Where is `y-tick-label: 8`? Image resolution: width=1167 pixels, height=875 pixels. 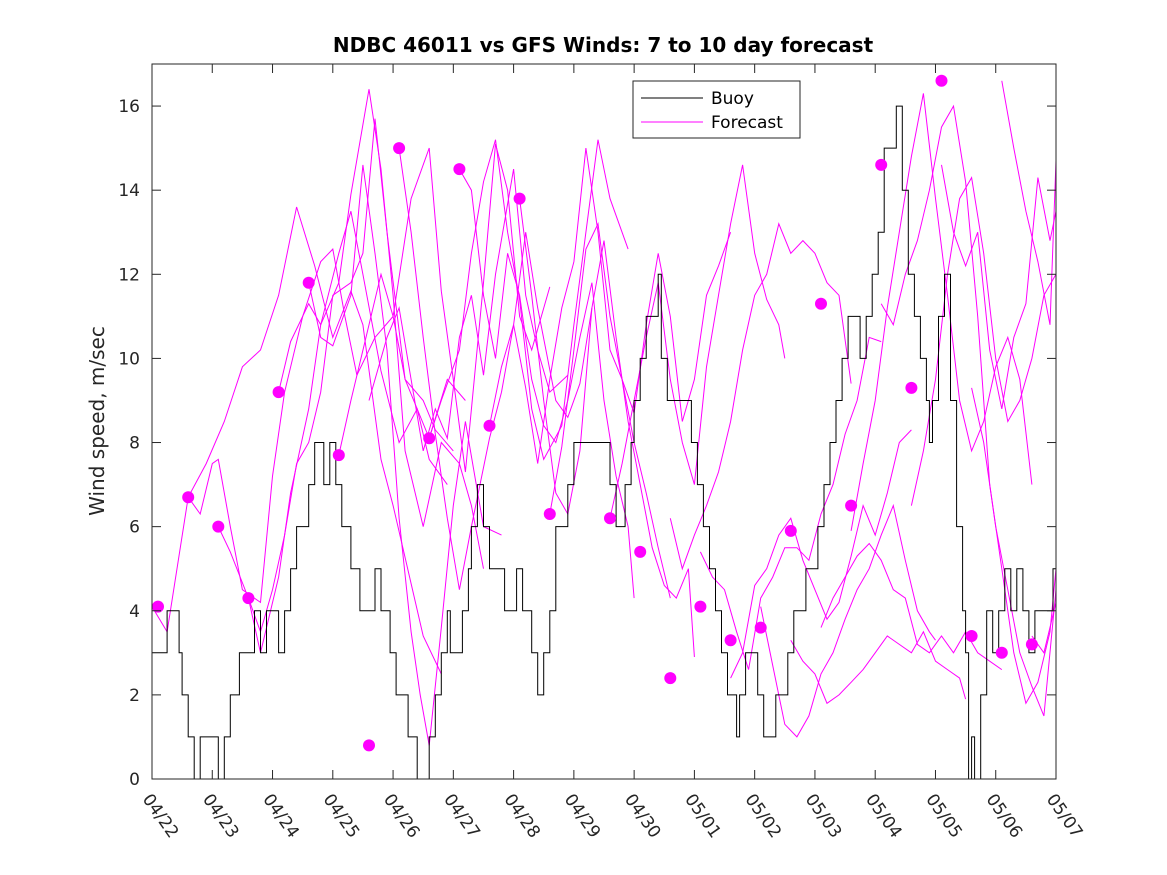 y-tick-label: 8 is located at coordinates (134, 444).